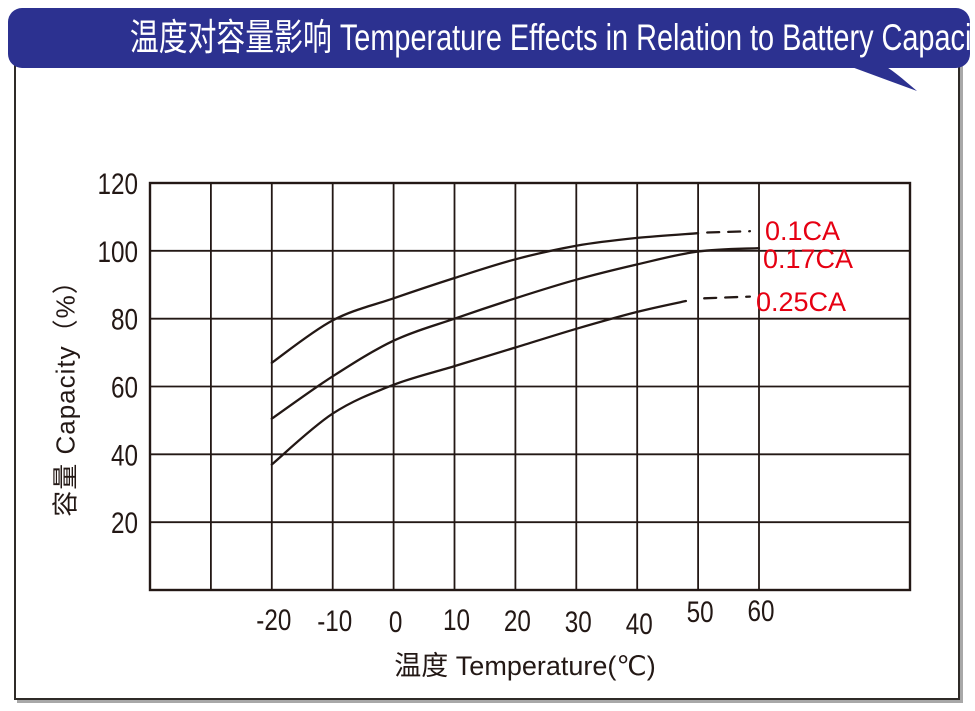  Describe the element at coordinates (808, 259) in the screenshot. I see `series-label-0.17CA: 0.17CA` at that location.